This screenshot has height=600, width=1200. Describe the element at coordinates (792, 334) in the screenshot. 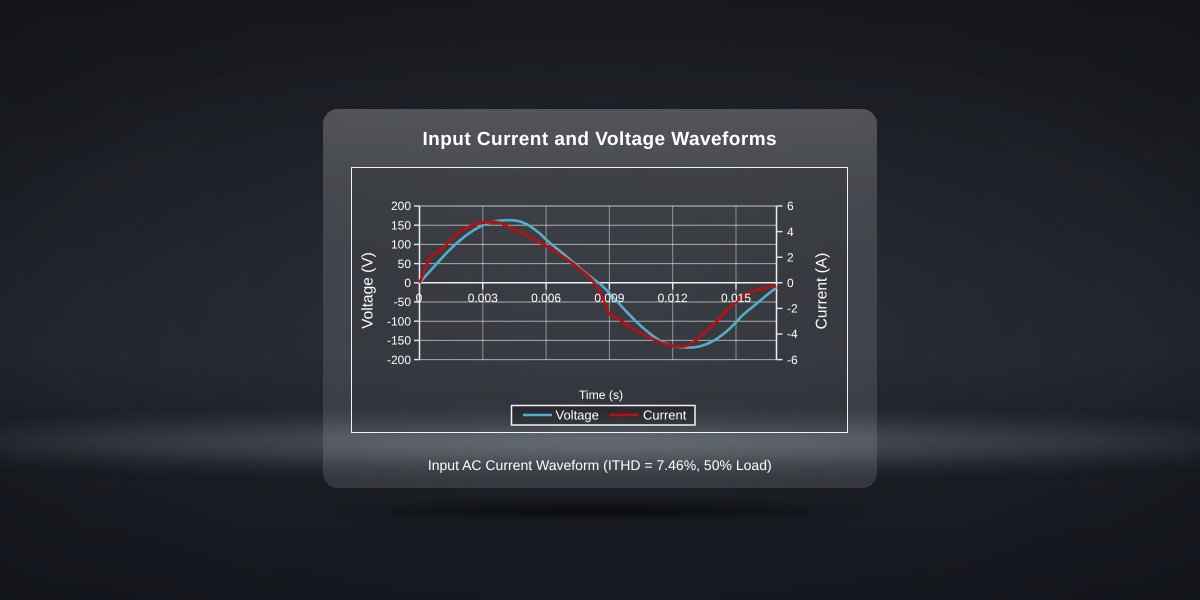

I see `svg-text: -4` at that location.